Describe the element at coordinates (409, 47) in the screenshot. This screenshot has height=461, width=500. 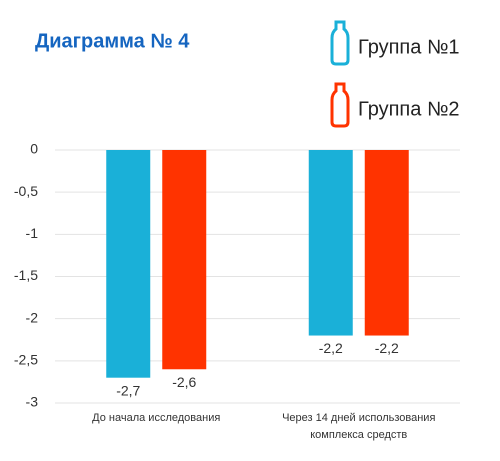
I see `legend-label: Группа №1` at that location.